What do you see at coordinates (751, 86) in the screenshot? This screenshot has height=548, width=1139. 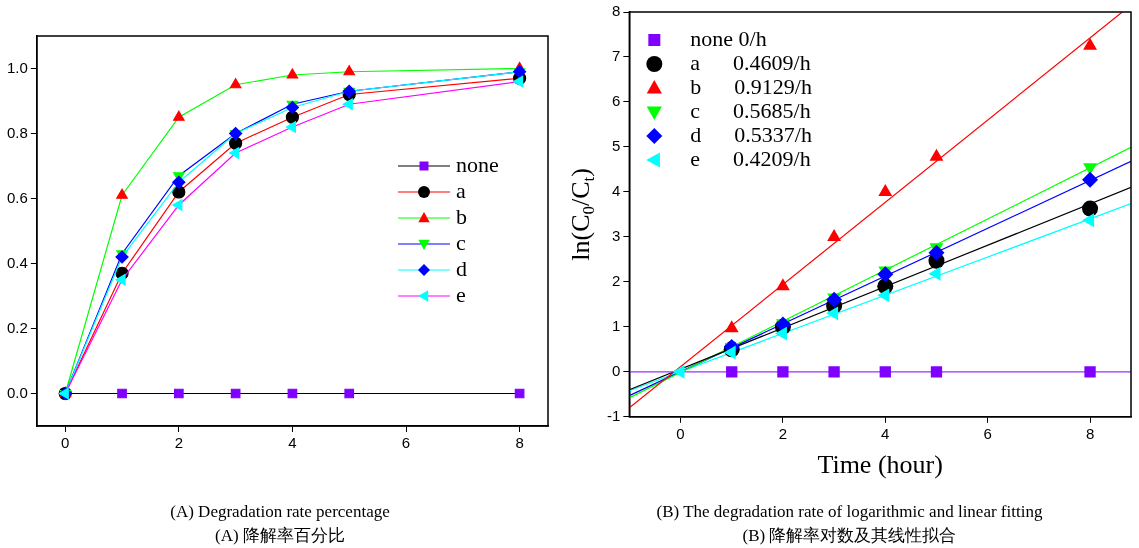 I see `legend-label: b 0.9129/h` at bounding box center [751, 86].